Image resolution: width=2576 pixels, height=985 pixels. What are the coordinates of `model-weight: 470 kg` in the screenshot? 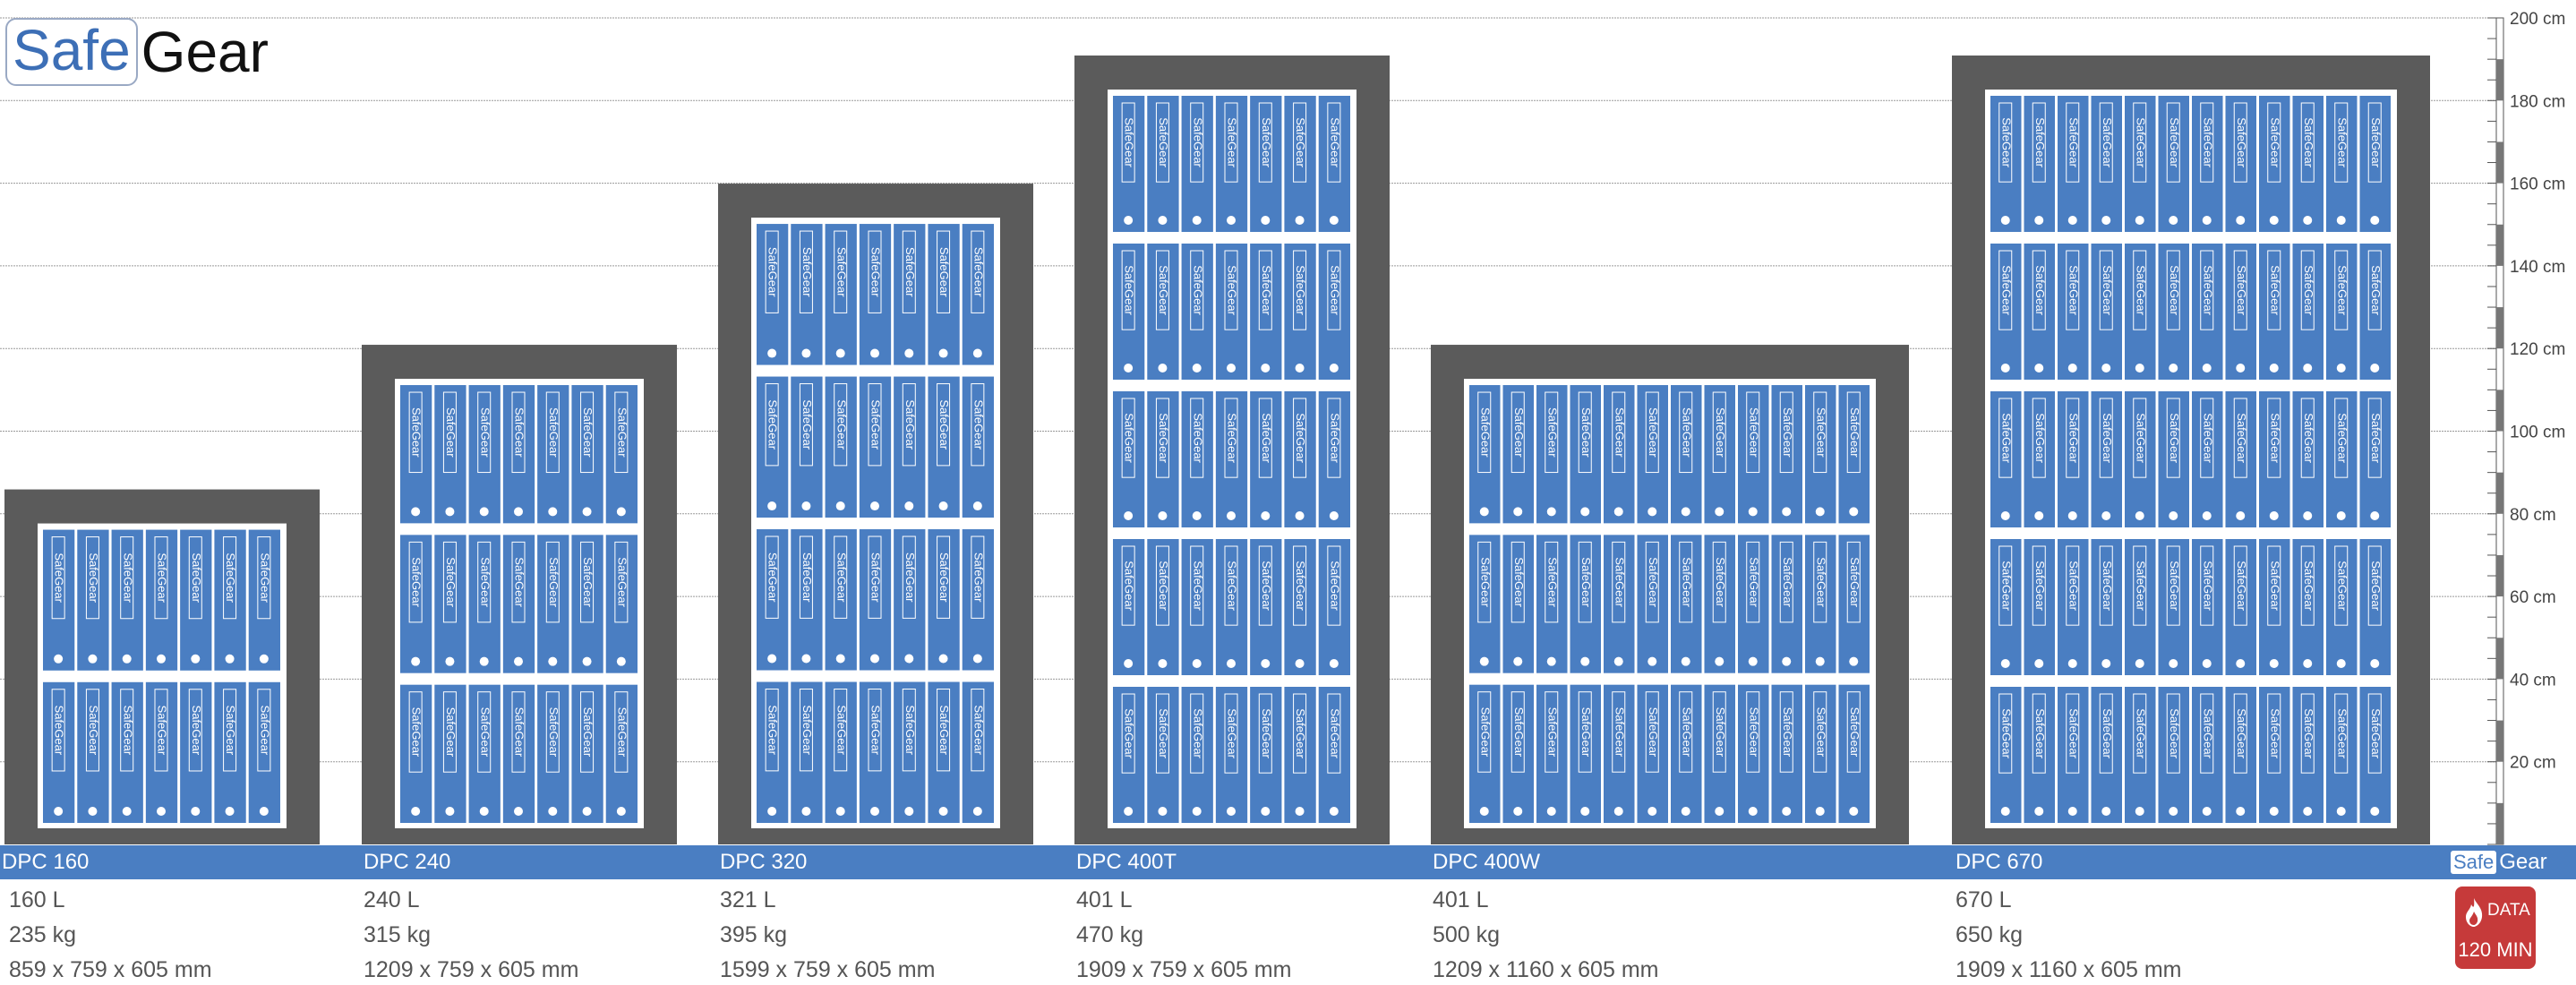 It's located at (1110, 934).